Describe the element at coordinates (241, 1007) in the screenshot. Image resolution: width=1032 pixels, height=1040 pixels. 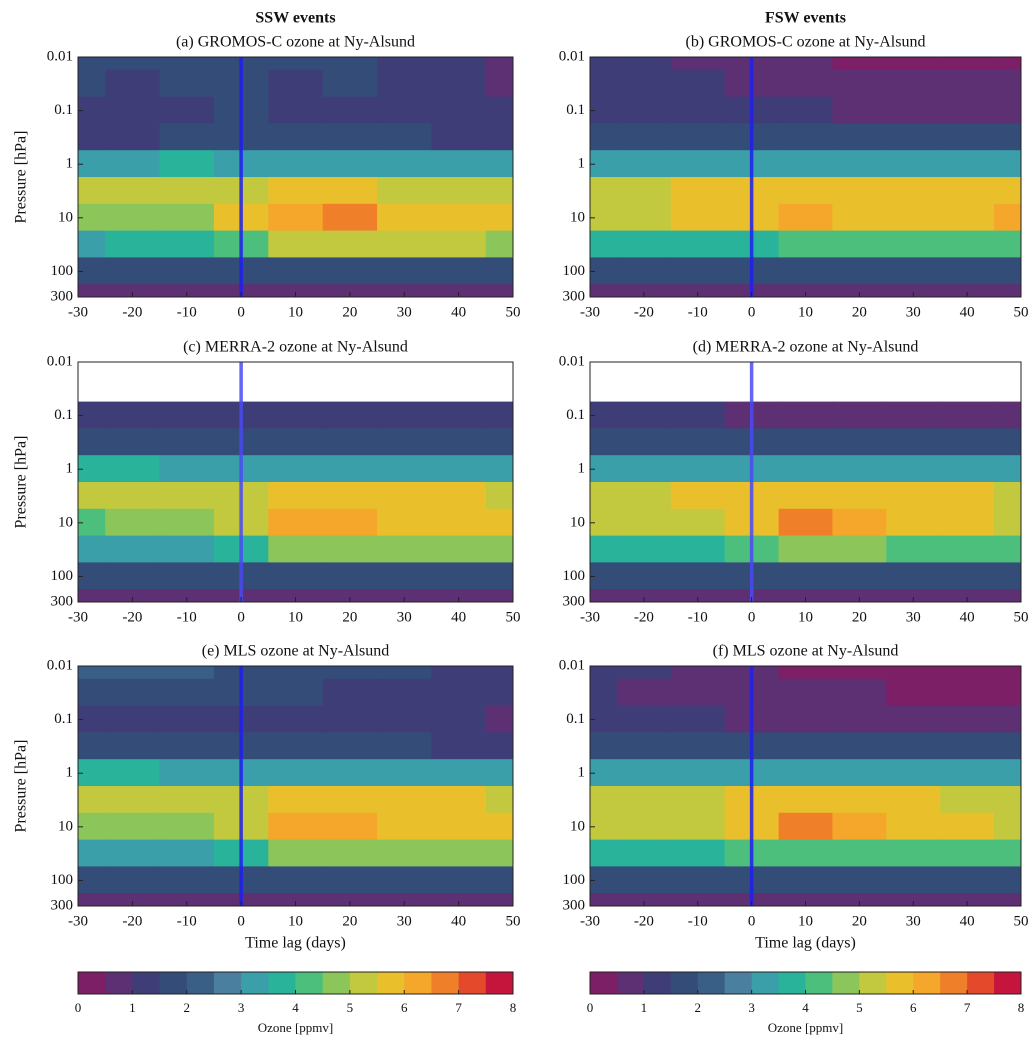
I see `colorbar-tick-label: 3` at that location.